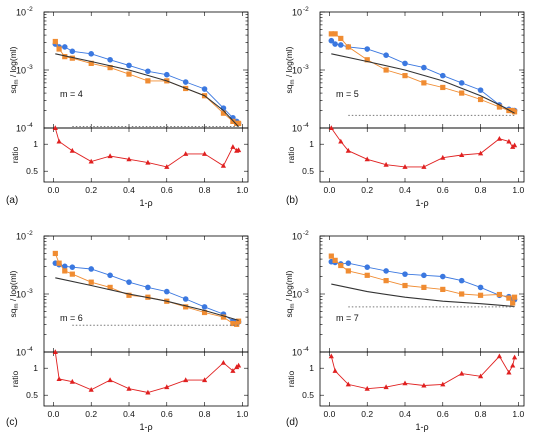  What do you see at coordinates (311, 368) in the screenshot?
I see `panel-d-ratio-ytick-label-1: 1` at bounding box center [311, 368].